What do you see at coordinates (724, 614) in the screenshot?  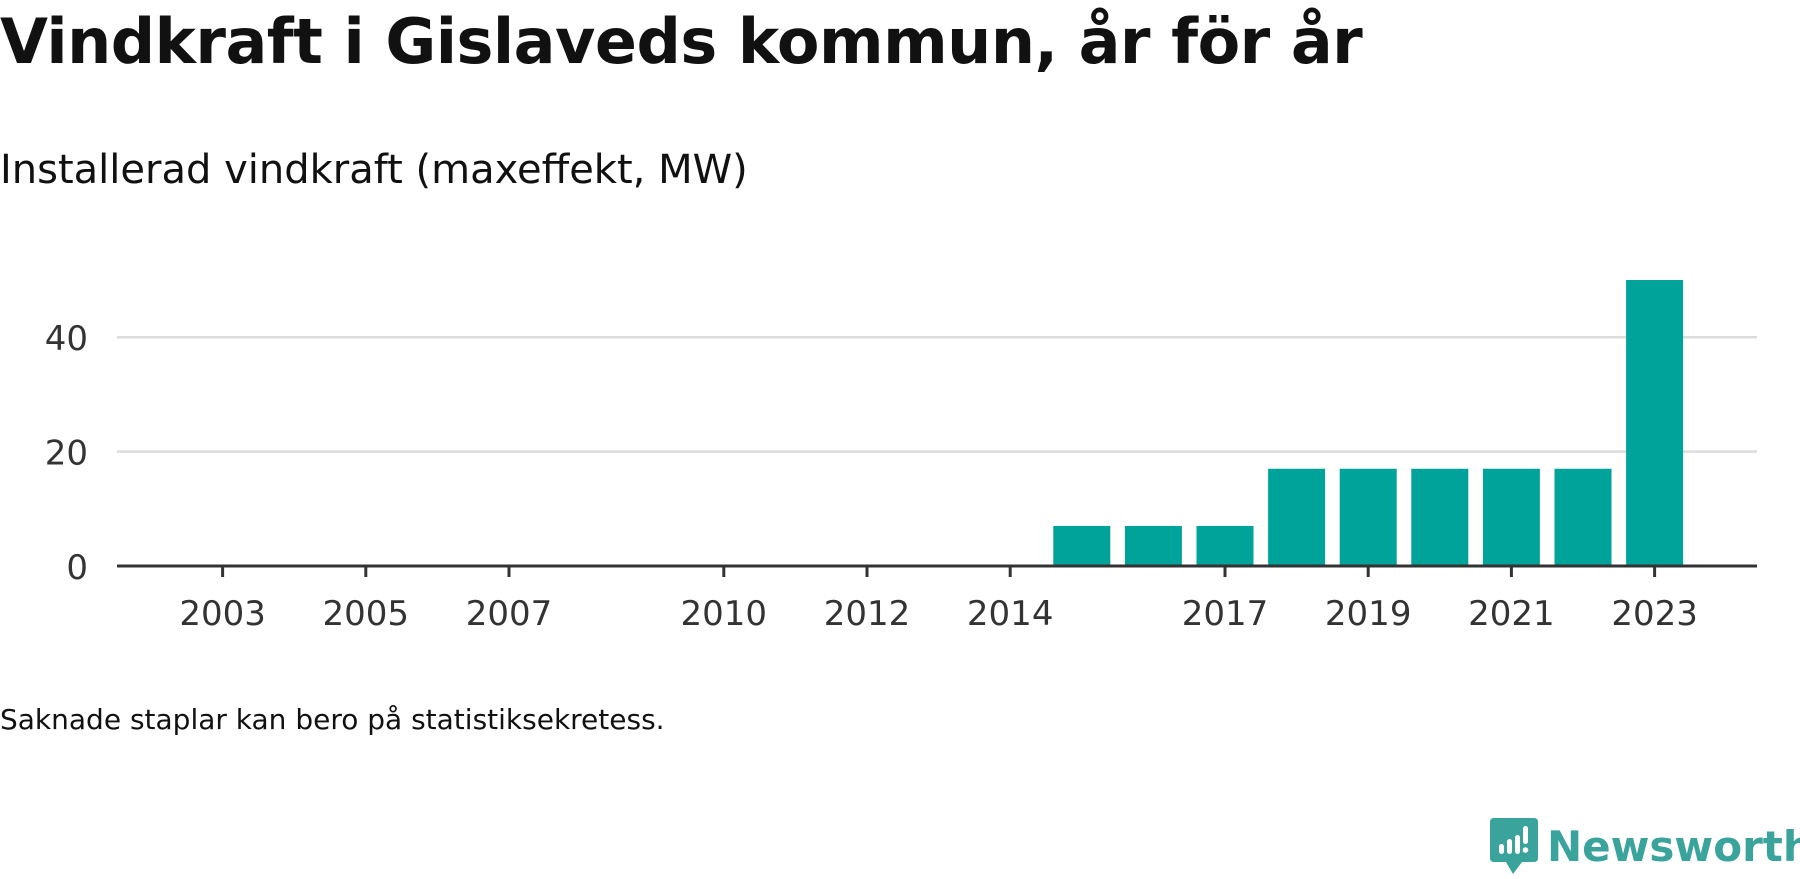 I see `x-tick-label: 2010` at bounding box center [724, 614].